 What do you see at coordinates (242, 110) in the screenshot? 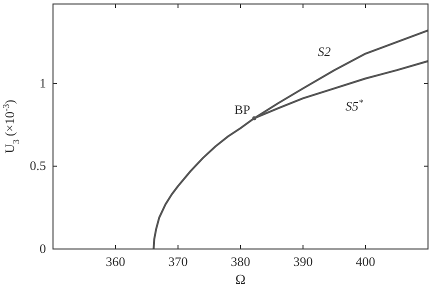
I see `annotation: BP` at bounding box center [242, 110].